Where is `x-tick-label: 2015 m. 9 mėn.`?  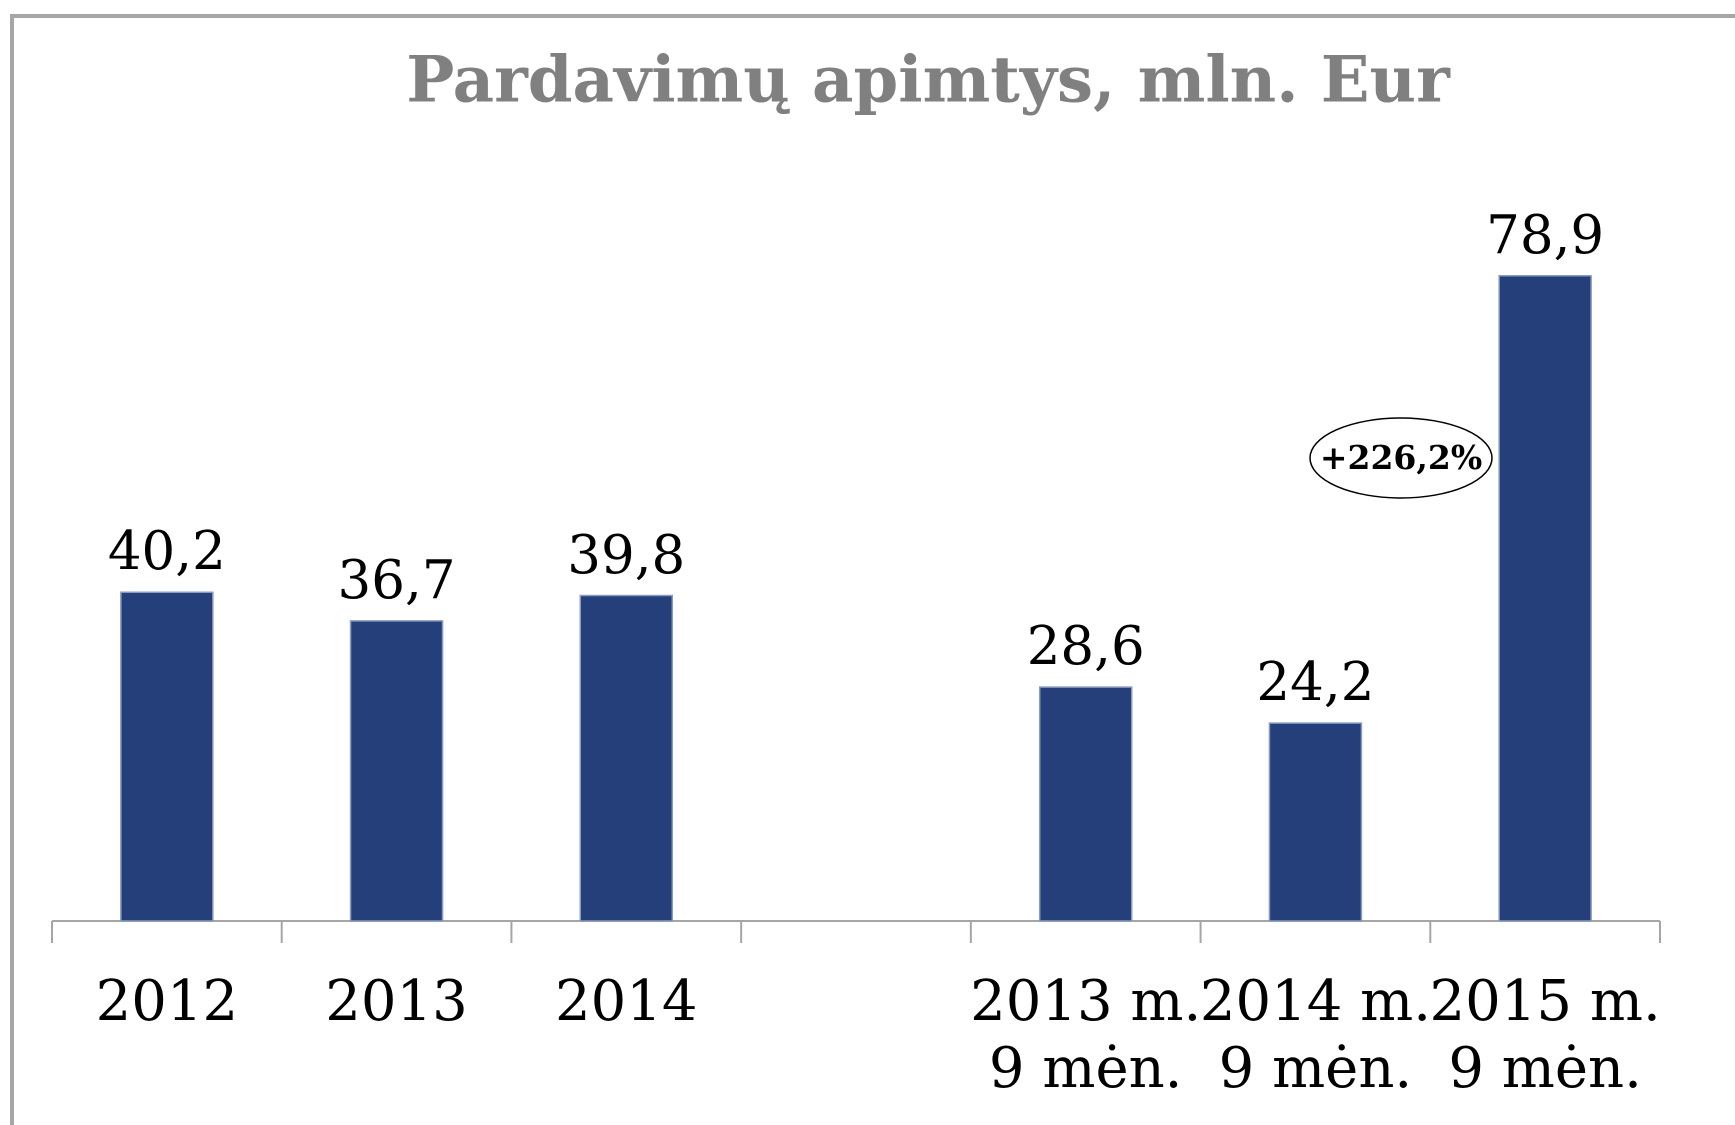 x-tick-label: 2015 m. 9 mėn. is located at coordinates (1545, 1035).